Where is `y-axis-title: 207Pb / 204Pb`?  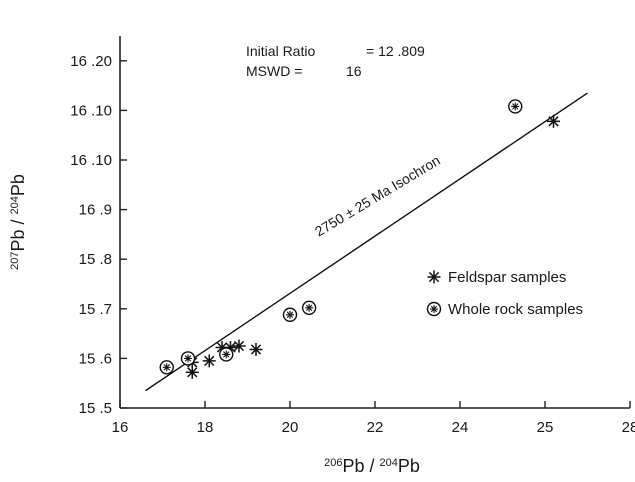
y-axis-title: 207Pb / 204Pb is located at coordinates (18, 222).